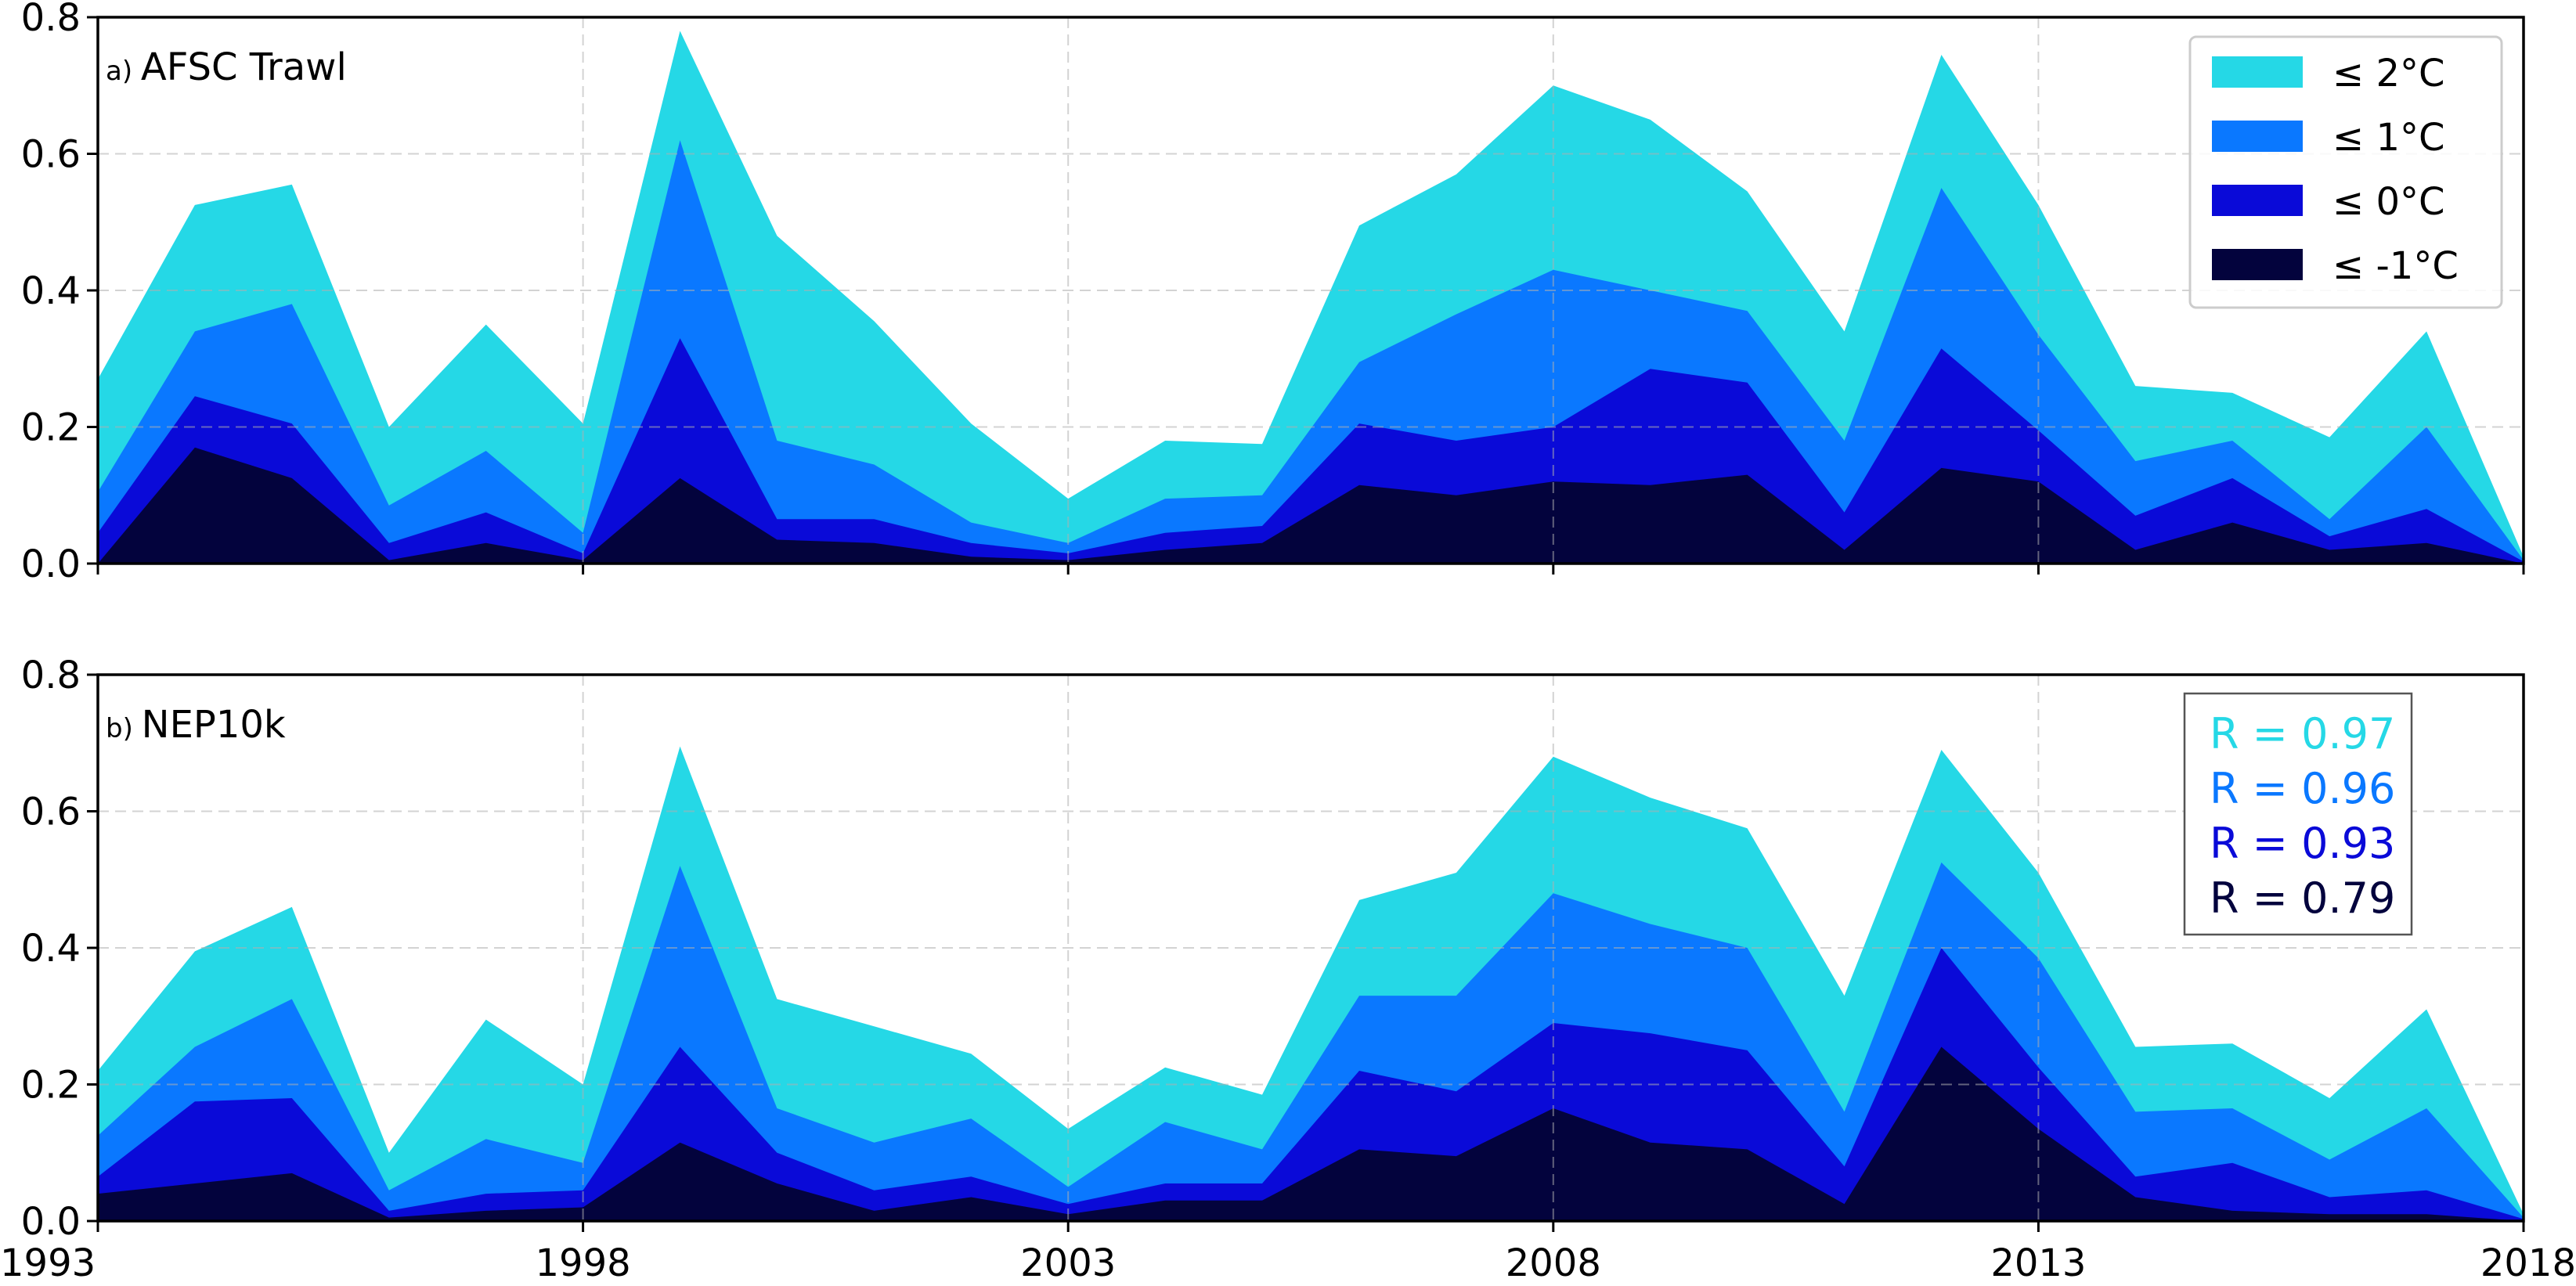 The width and height of the screenshot is (2576, 1286). Describe the element at coordinates (2302, 733) in the screenshot. I see `correlation-label: R = 0.97` at that location.